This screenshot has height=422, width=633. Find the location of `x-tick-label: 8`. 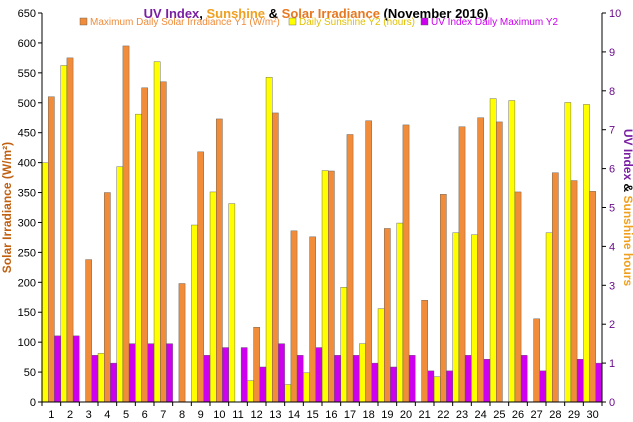

x-tick-label: 8 is located at coordinates (182, 415).